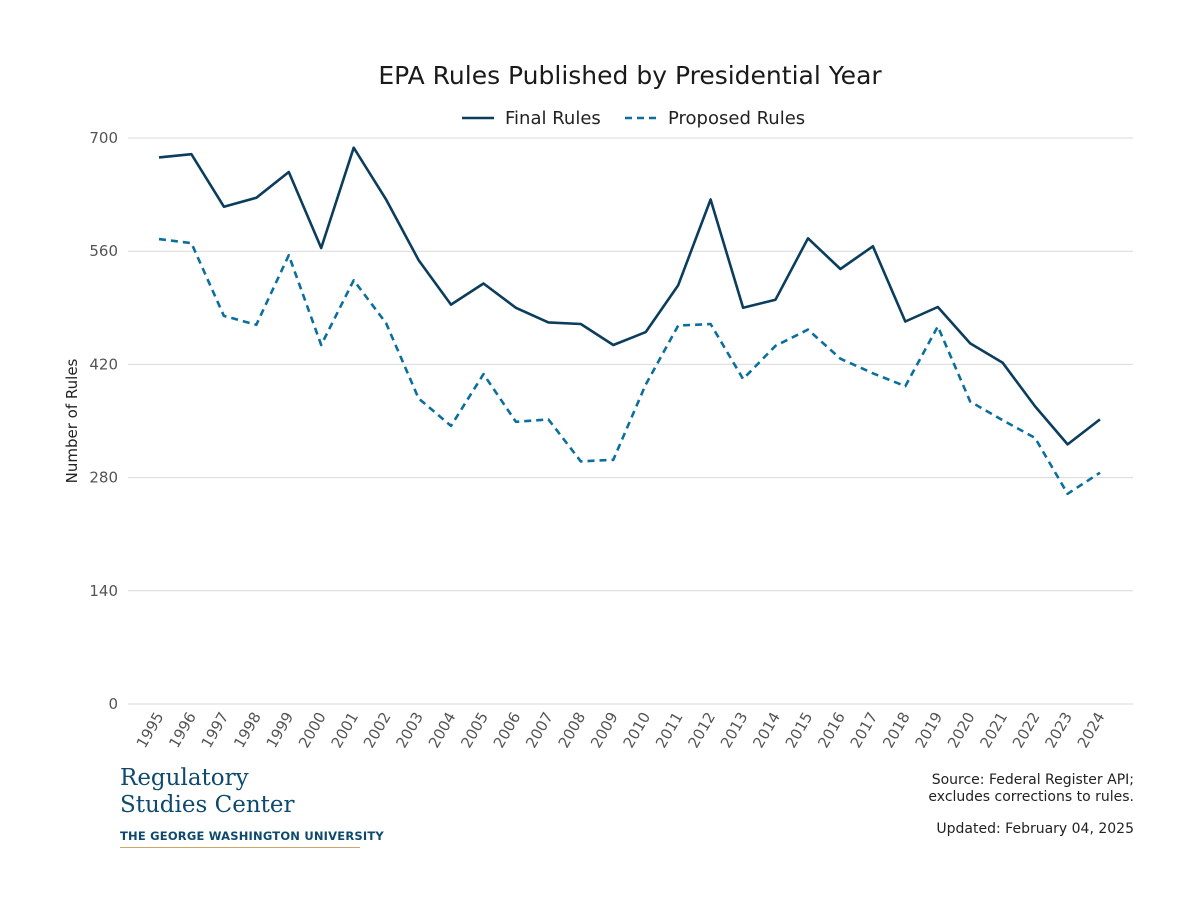 This screenshot has height=900, width=1200. What do you see at coordinates (184, 778) in the screenshot?
I see `logo-line-1: Regulatory` at bounding box center [184, 778].